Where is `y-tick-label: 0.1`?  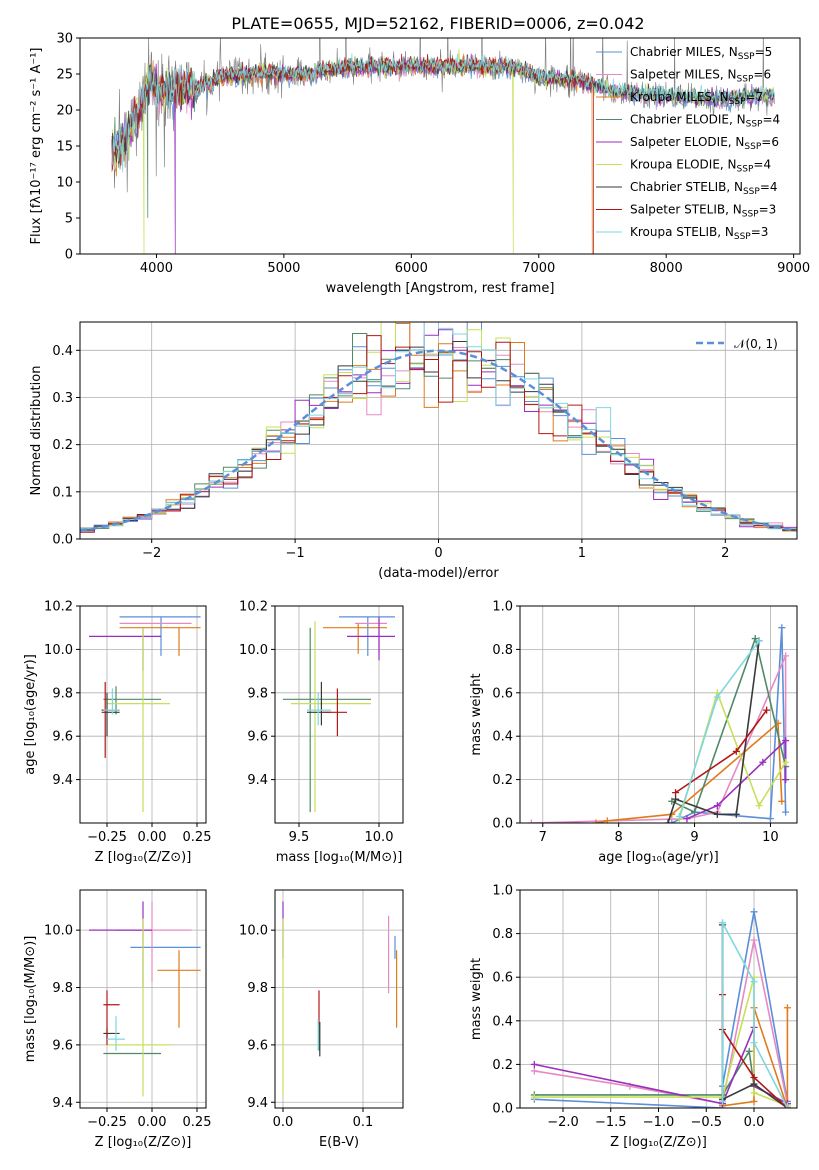
y-tick-label: 0.1 is located at coordinates (62, 492).